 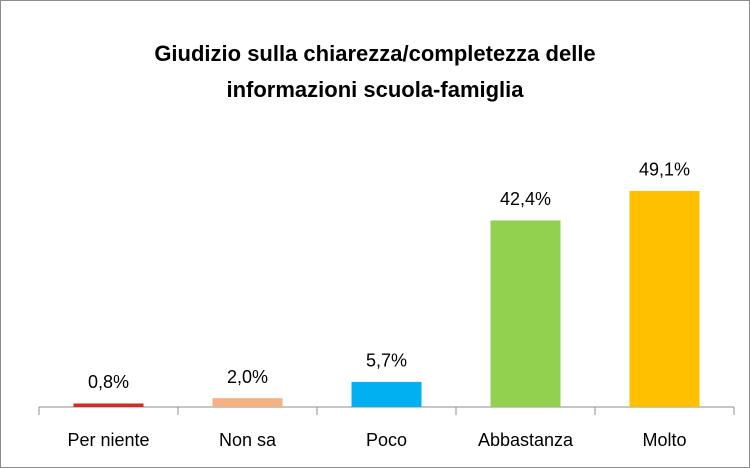 What do you see at coordinates (247, 377) in the screenshot?
I see `data-label: 2,0%` at bounding box center [247, 377].